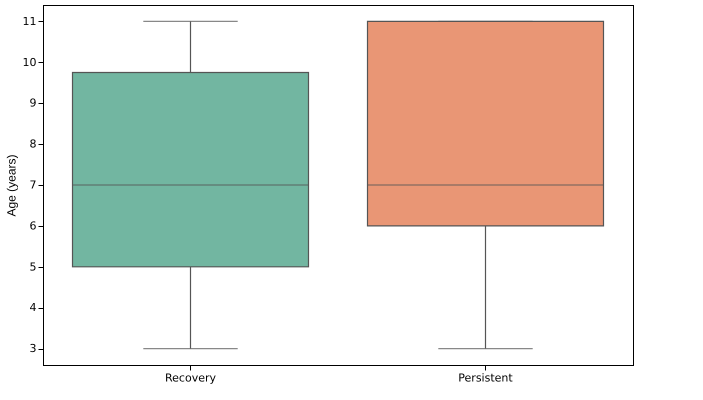 The image size is (703, 400). Describe the element at coordinates (33, 144) in the screenshot. I see `y-tick-label: 8` at that location.